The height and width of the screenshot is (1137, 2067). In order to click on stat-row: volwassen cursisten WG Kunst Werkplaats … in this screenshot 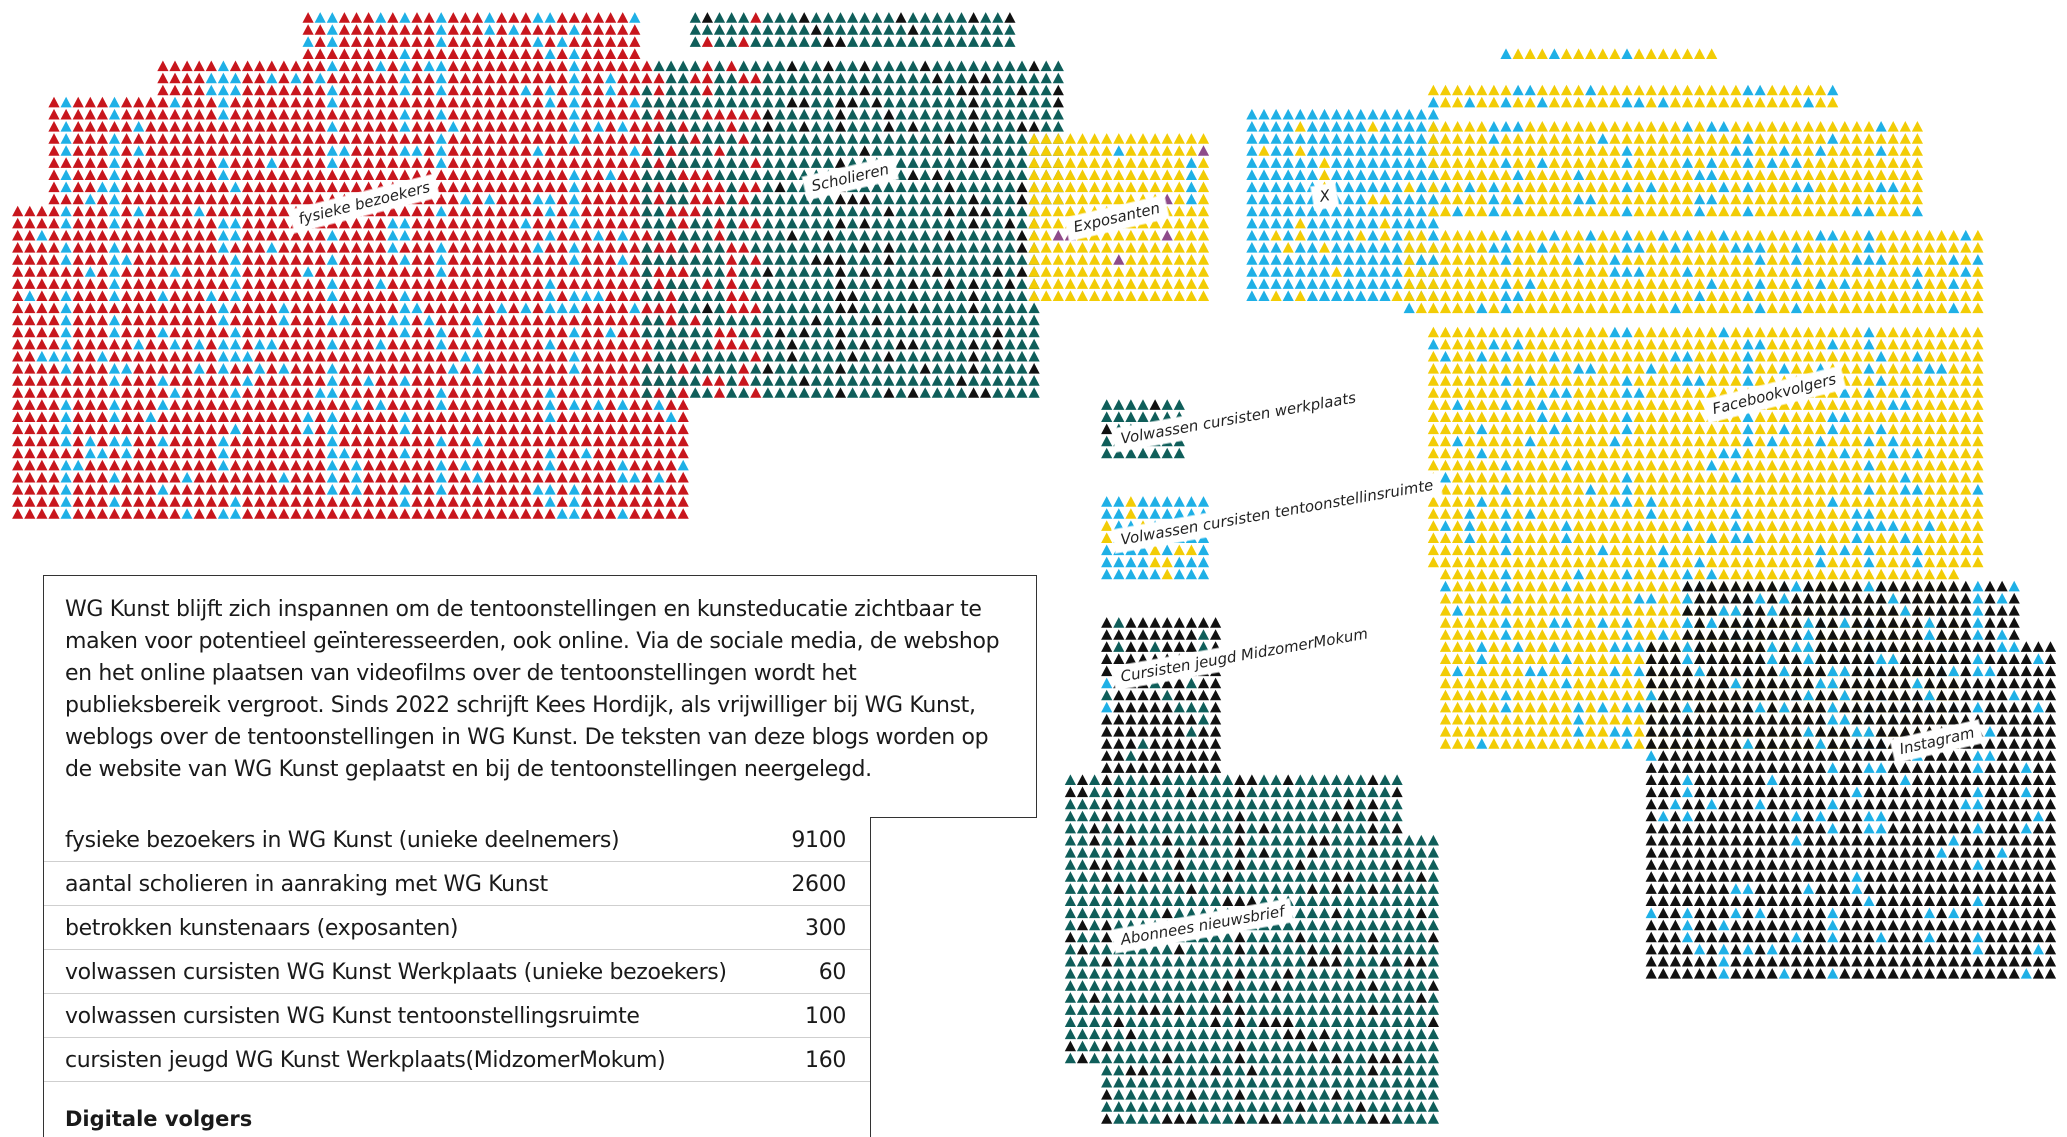, I will do `click(455, 972)`.